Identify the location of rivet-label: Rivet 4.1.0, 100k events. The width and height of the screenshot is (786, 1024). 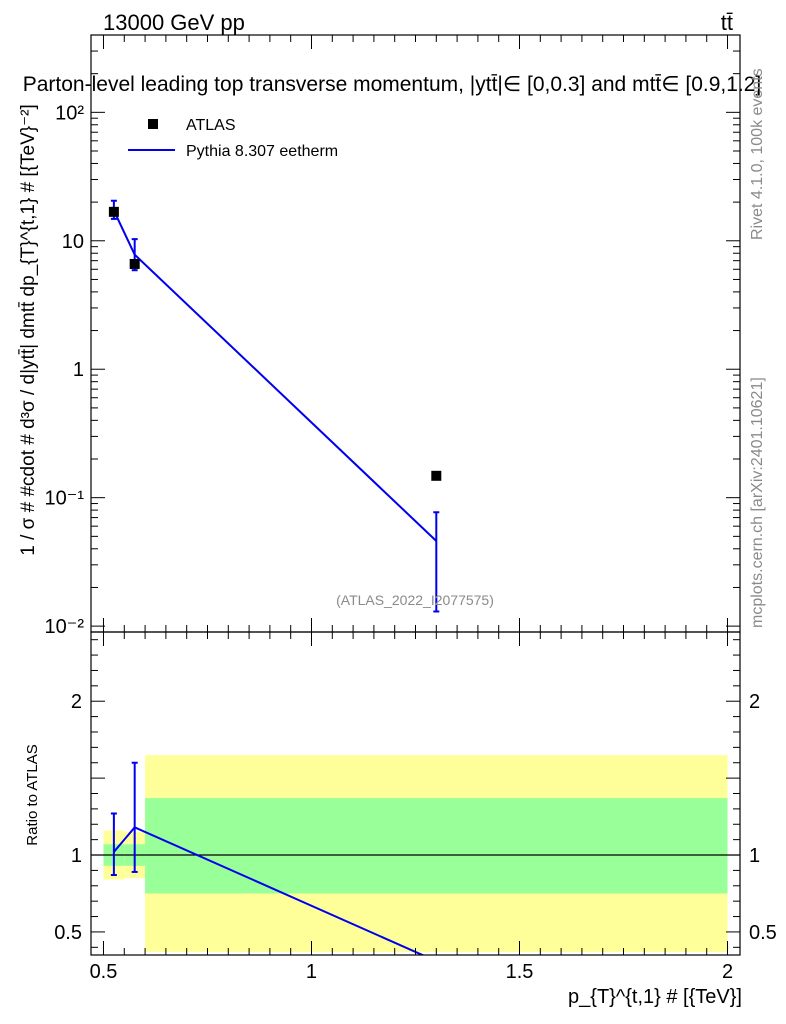
(757, 154).